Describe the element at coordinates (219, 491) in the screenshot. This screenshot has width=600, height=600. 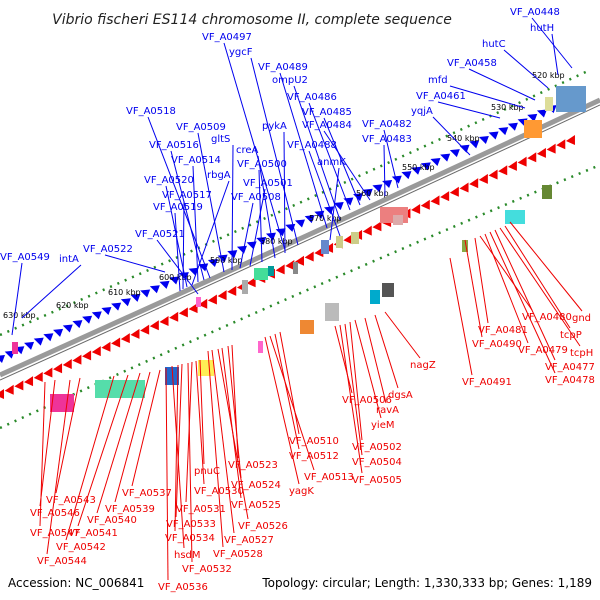
I see `reverse-gene-label: VF_A0530` at that location.